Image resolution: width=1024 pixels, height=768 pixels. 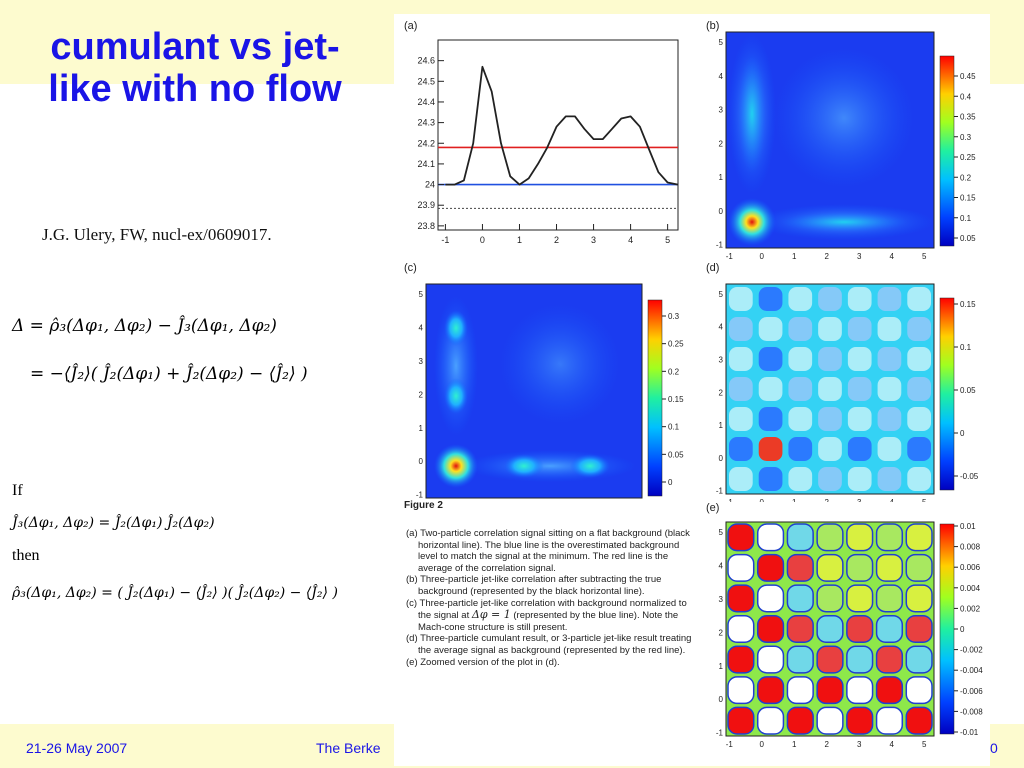 What do you see at coordinates (430, 185) in the screenshot?
I see `y-tick-label: 24` at bounding box center [430, 185].